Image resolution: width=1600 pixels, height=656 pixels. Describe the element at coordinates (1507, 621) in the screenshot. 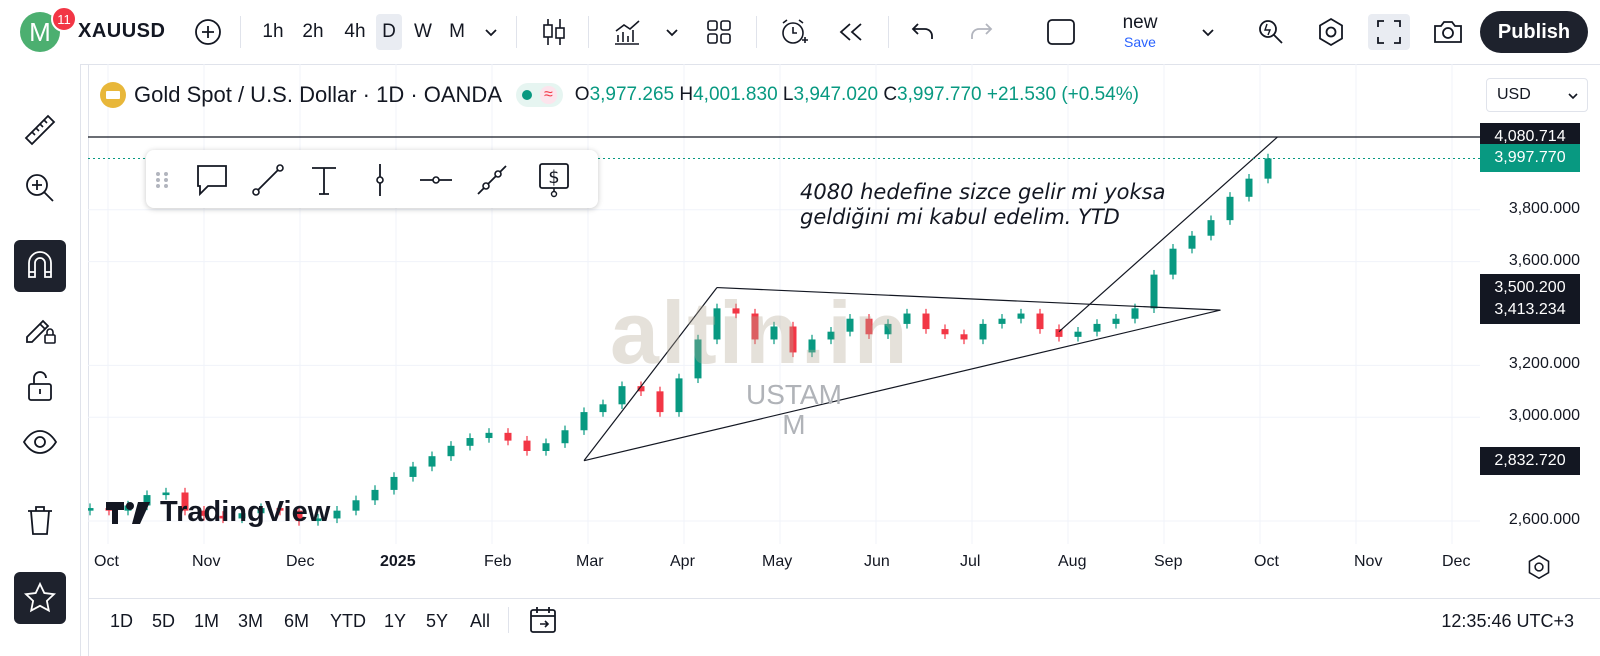

I see `clock-timezone: 12:35:46 UTC+3` at that location.